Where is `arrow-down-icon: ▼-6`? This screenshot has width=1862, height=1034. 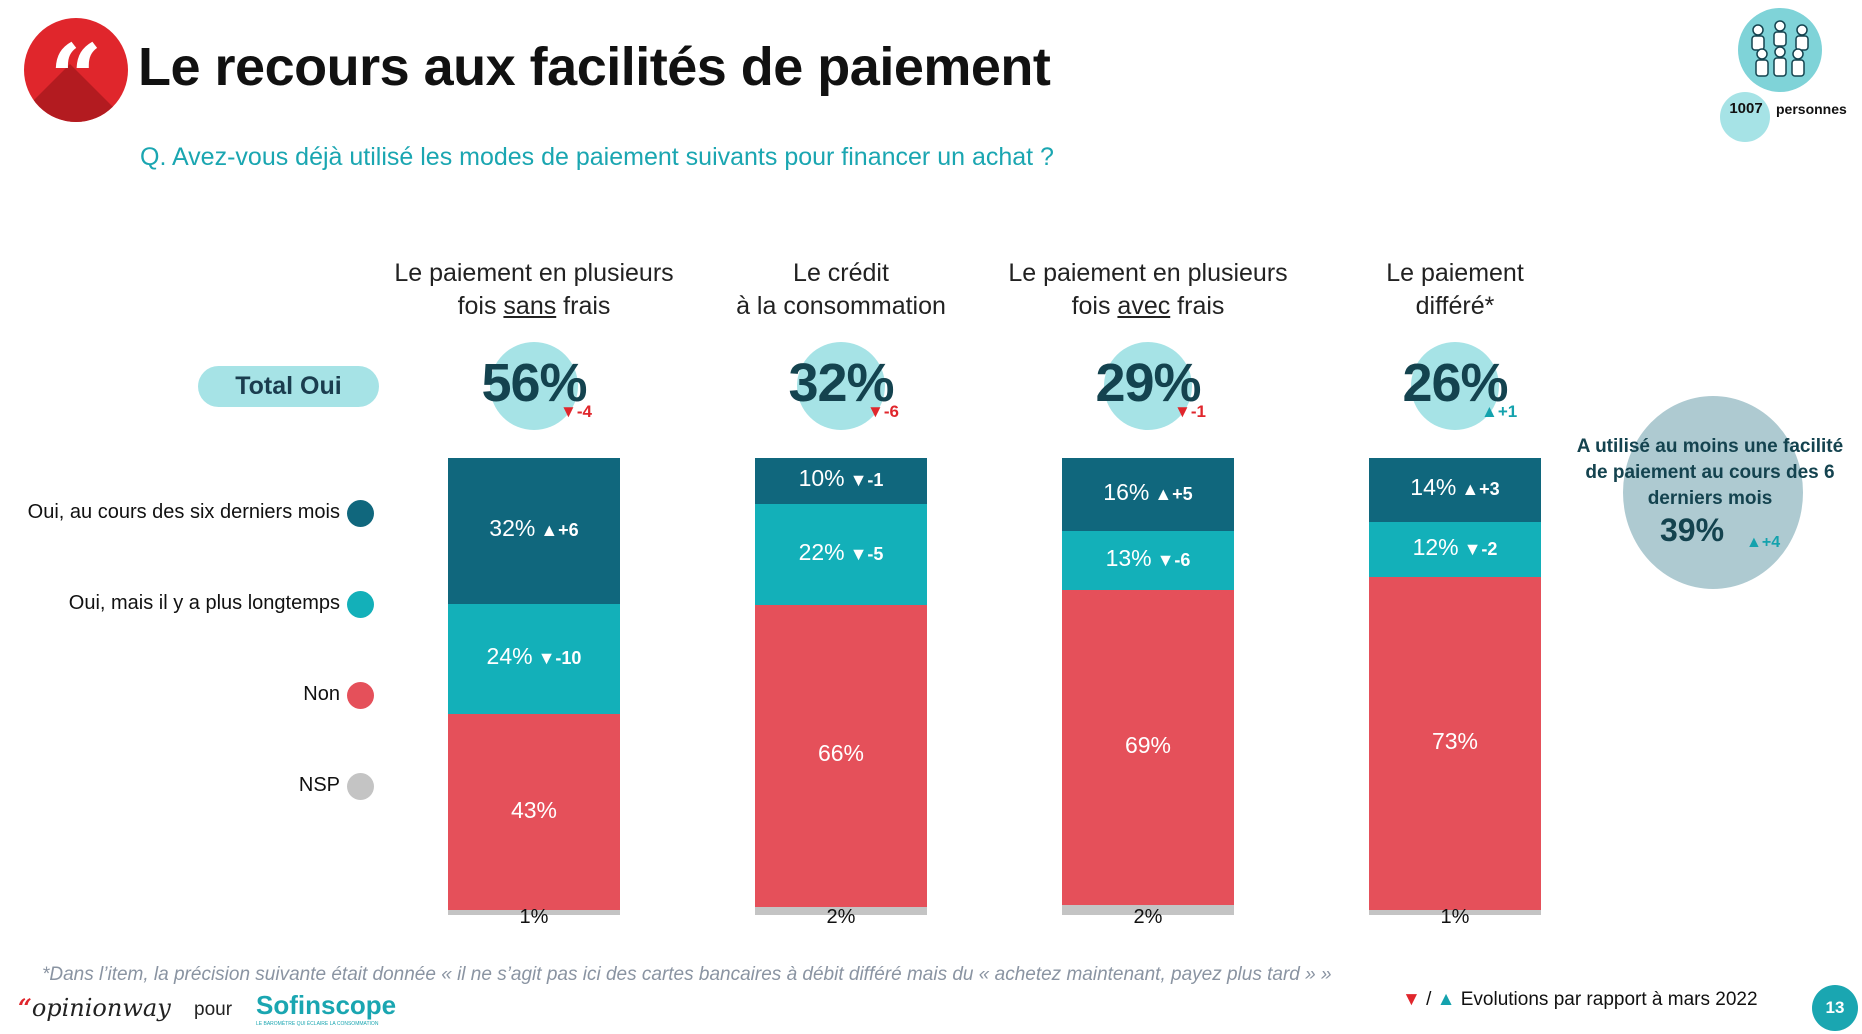 arrow-down-icon: ▼-6 is located at coordinates (1171, 559).